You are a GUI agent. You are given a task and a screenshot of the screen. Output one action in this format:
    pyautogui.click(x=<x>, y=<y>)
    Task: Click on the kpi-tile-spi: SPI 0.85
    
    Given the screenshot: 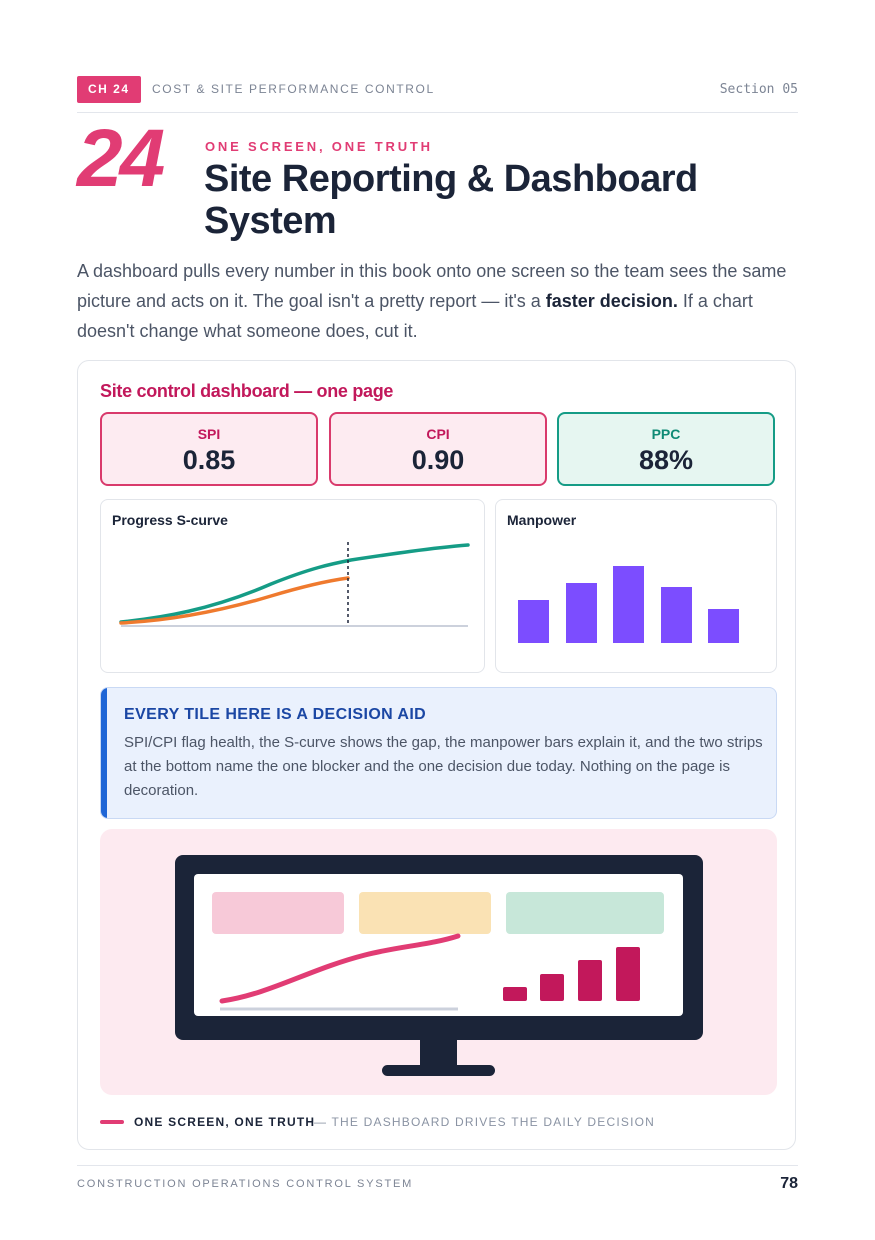 What is the action you would take?
    pyautogui.click(x=209, y=449)
    